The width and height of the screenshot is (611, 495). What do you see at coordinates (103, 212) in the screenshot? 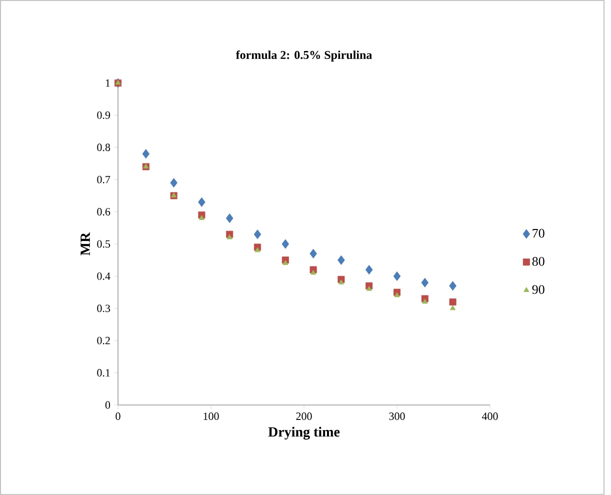
I see `y-tick-label: 0.6` at bounding box center [103, 212].